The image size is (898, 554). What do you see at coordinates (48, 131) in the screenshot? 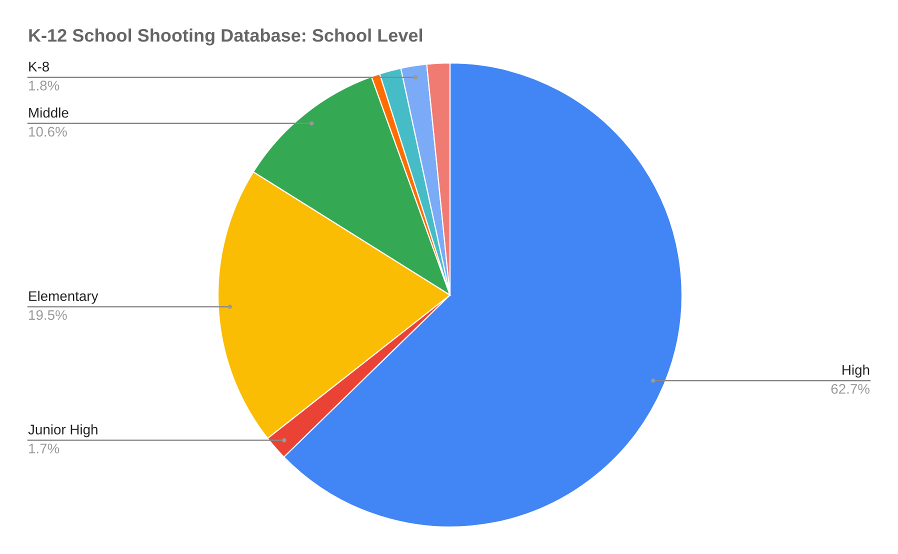
I see `data-label: 10.6%` at bounding box center [48, 131].